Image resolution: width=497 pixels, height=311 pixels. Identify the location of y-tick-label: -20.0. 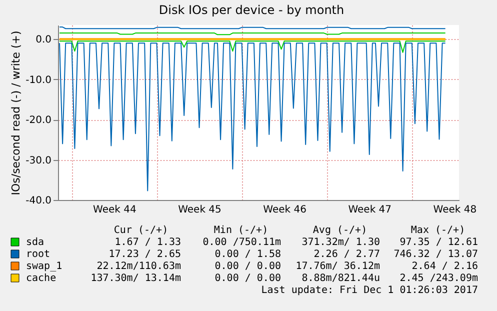
(39, 120).